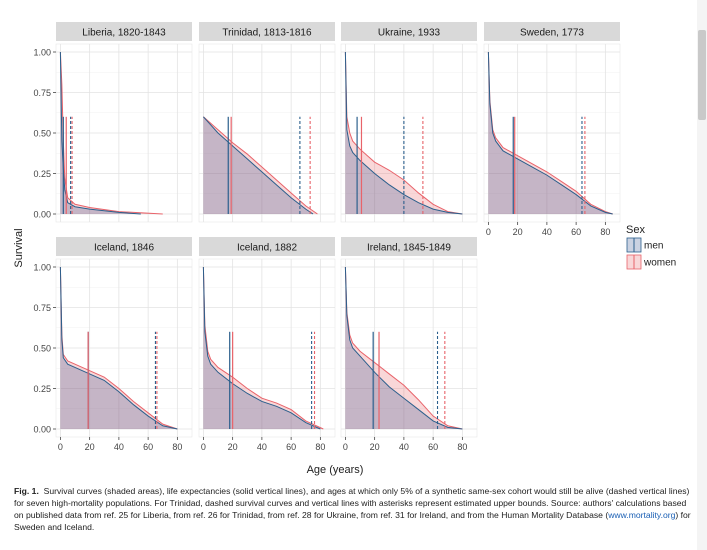  I want to click on panel-6: Iceland, 1882 0 20 40 60 80, so click(267, 344).